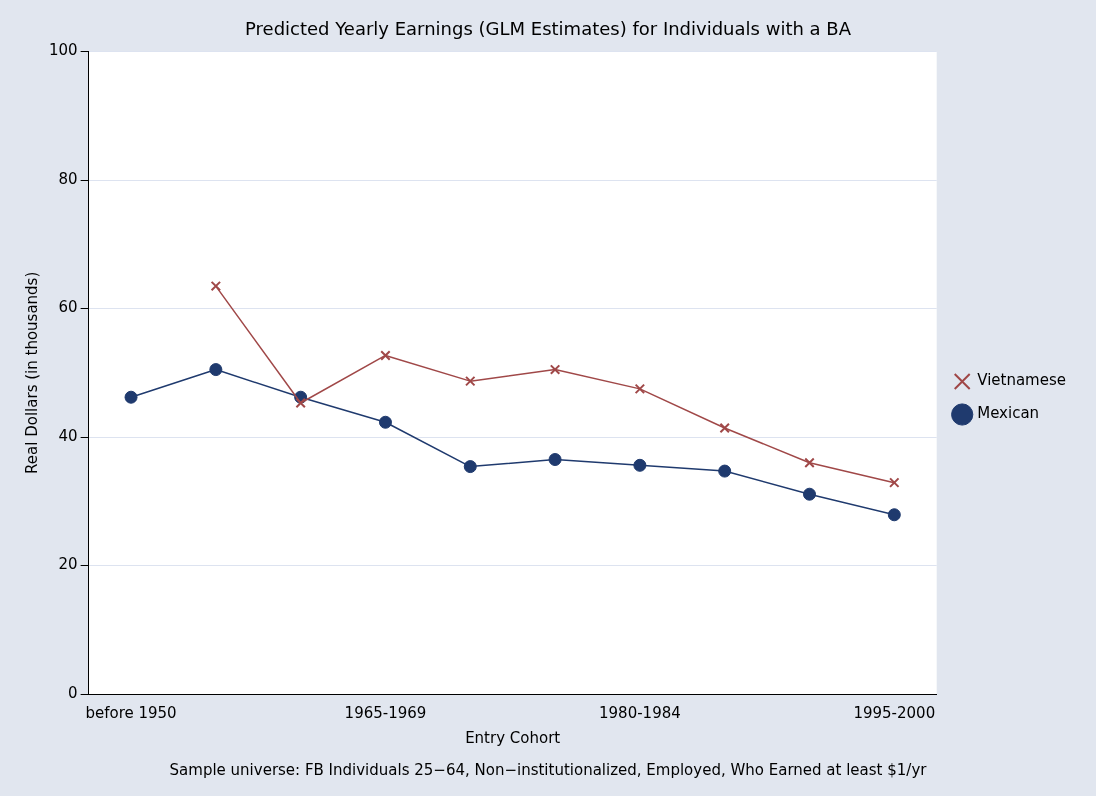  Describe the element at coordinates (1022, 380) in the screenshot. I see `legend-label: Vietnamese` at that location.